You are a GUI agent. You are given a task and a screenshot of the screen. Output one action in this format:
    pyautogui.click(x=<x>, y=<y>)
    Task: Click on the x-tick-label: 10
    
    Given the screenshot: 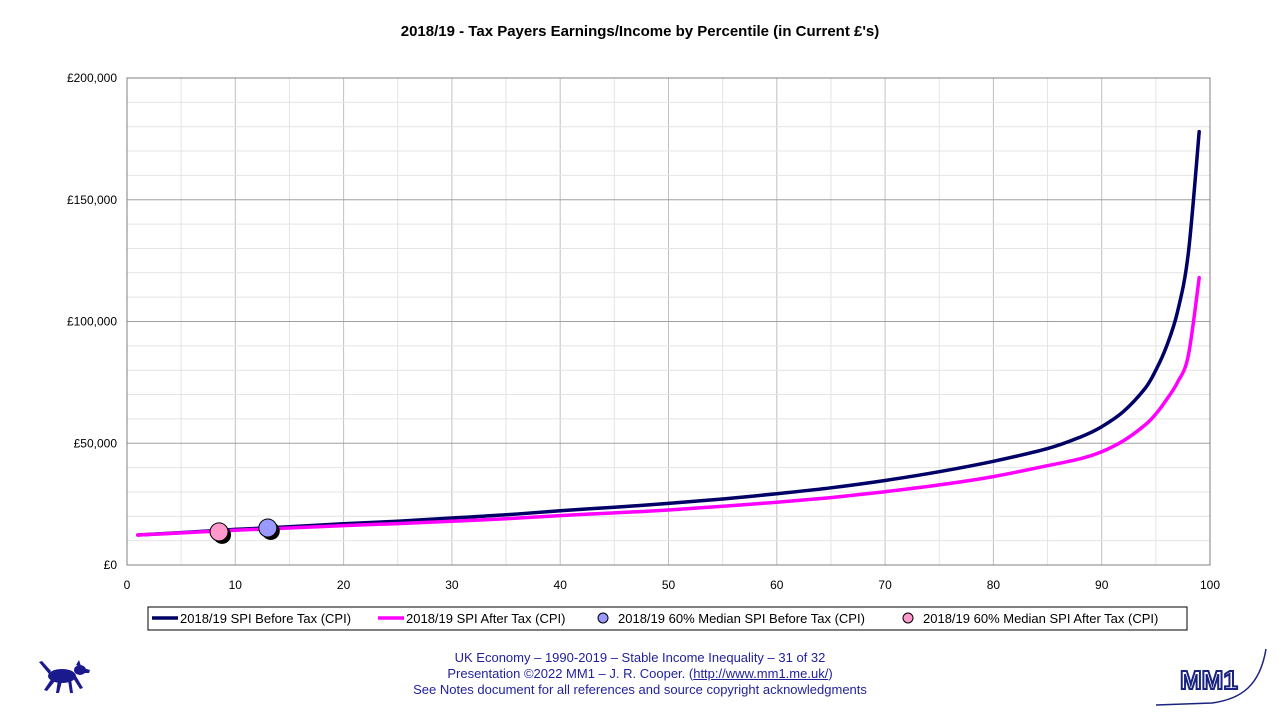 What is the action you would take?
    pyautogui.click(x=236, y=585)
    